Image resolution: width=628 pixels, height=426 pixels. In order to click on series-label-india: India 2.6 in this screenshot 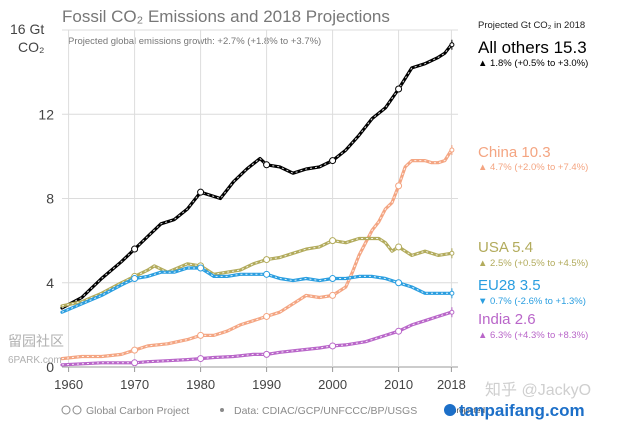, I will do `click(507, 319)`.